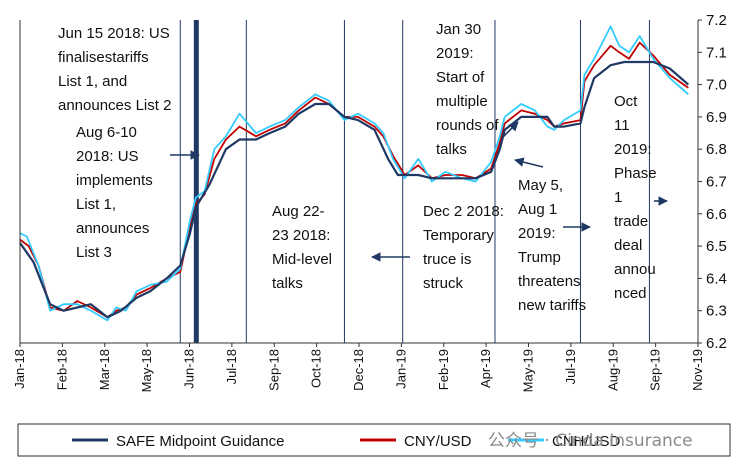 The height and width of the screenshot is (469, 750). I want to click on y-tick-label: 6.5, so click(716, 246).